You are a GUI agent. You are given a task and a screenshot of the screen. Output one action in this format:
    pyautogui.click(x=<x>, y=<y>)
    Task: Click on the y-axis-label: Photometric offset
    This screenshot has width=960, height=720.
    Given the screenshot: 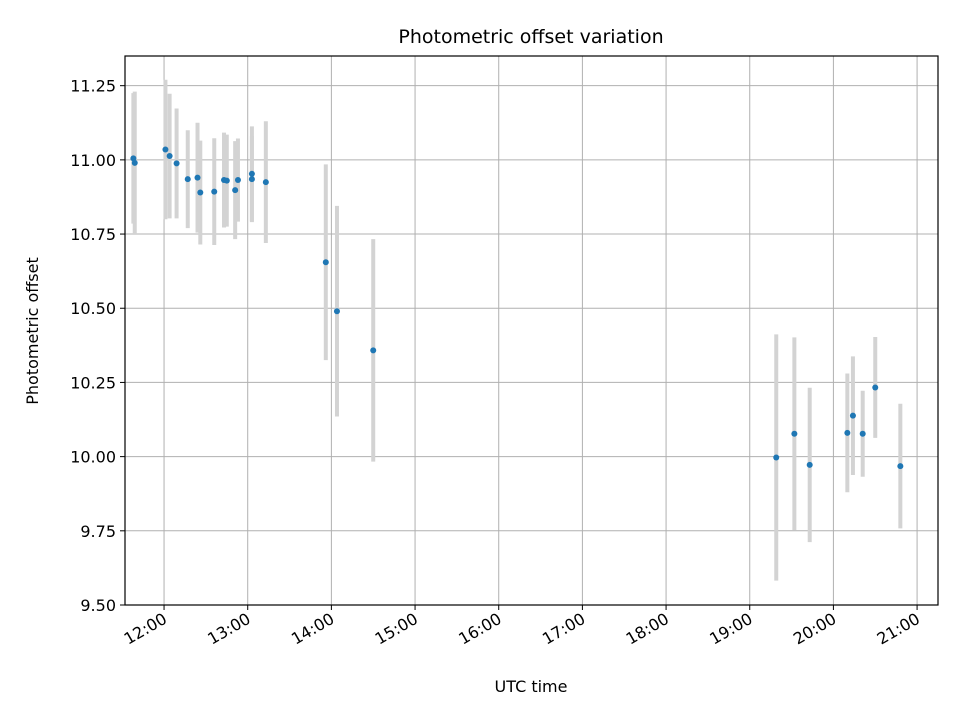 What is the action you would take?
    pyautogui.click(x=32, y=331)
    